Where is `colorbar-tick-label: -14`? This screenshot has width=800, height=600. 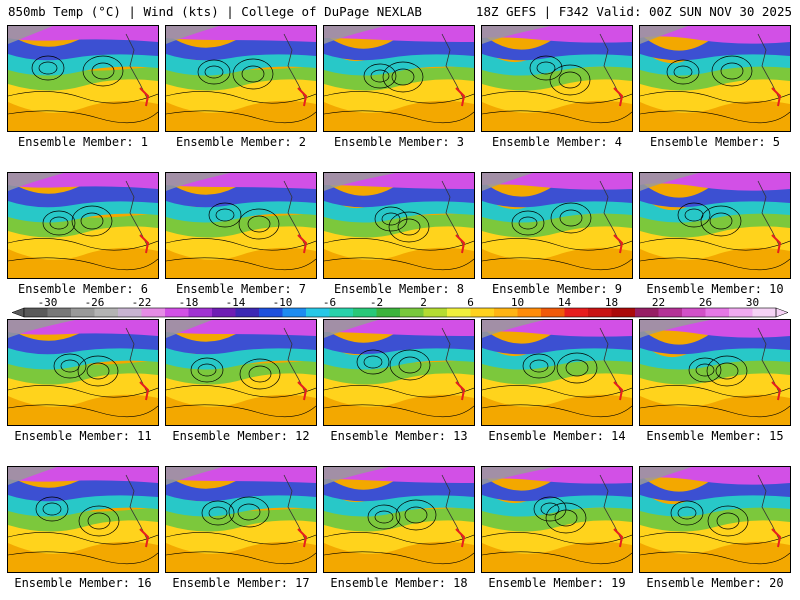
colorbar-tick-label: -14 is located at coordinates (236, 302).